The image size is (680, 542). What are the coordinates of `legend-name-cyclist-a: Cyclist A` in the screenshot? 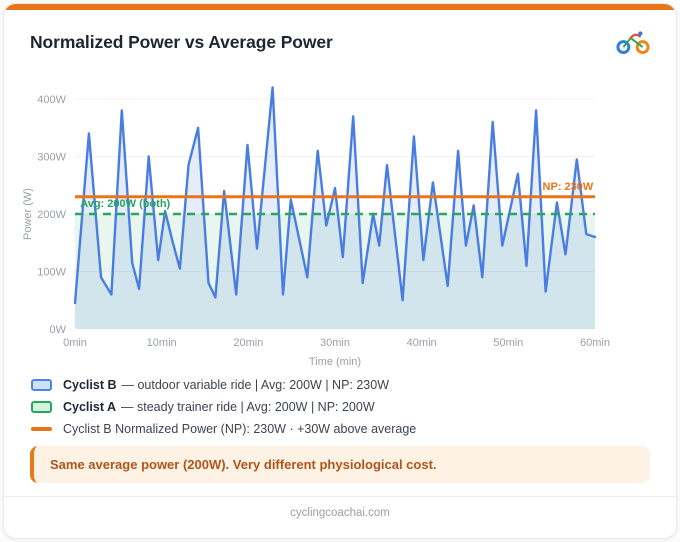 It's located at (90, 407).